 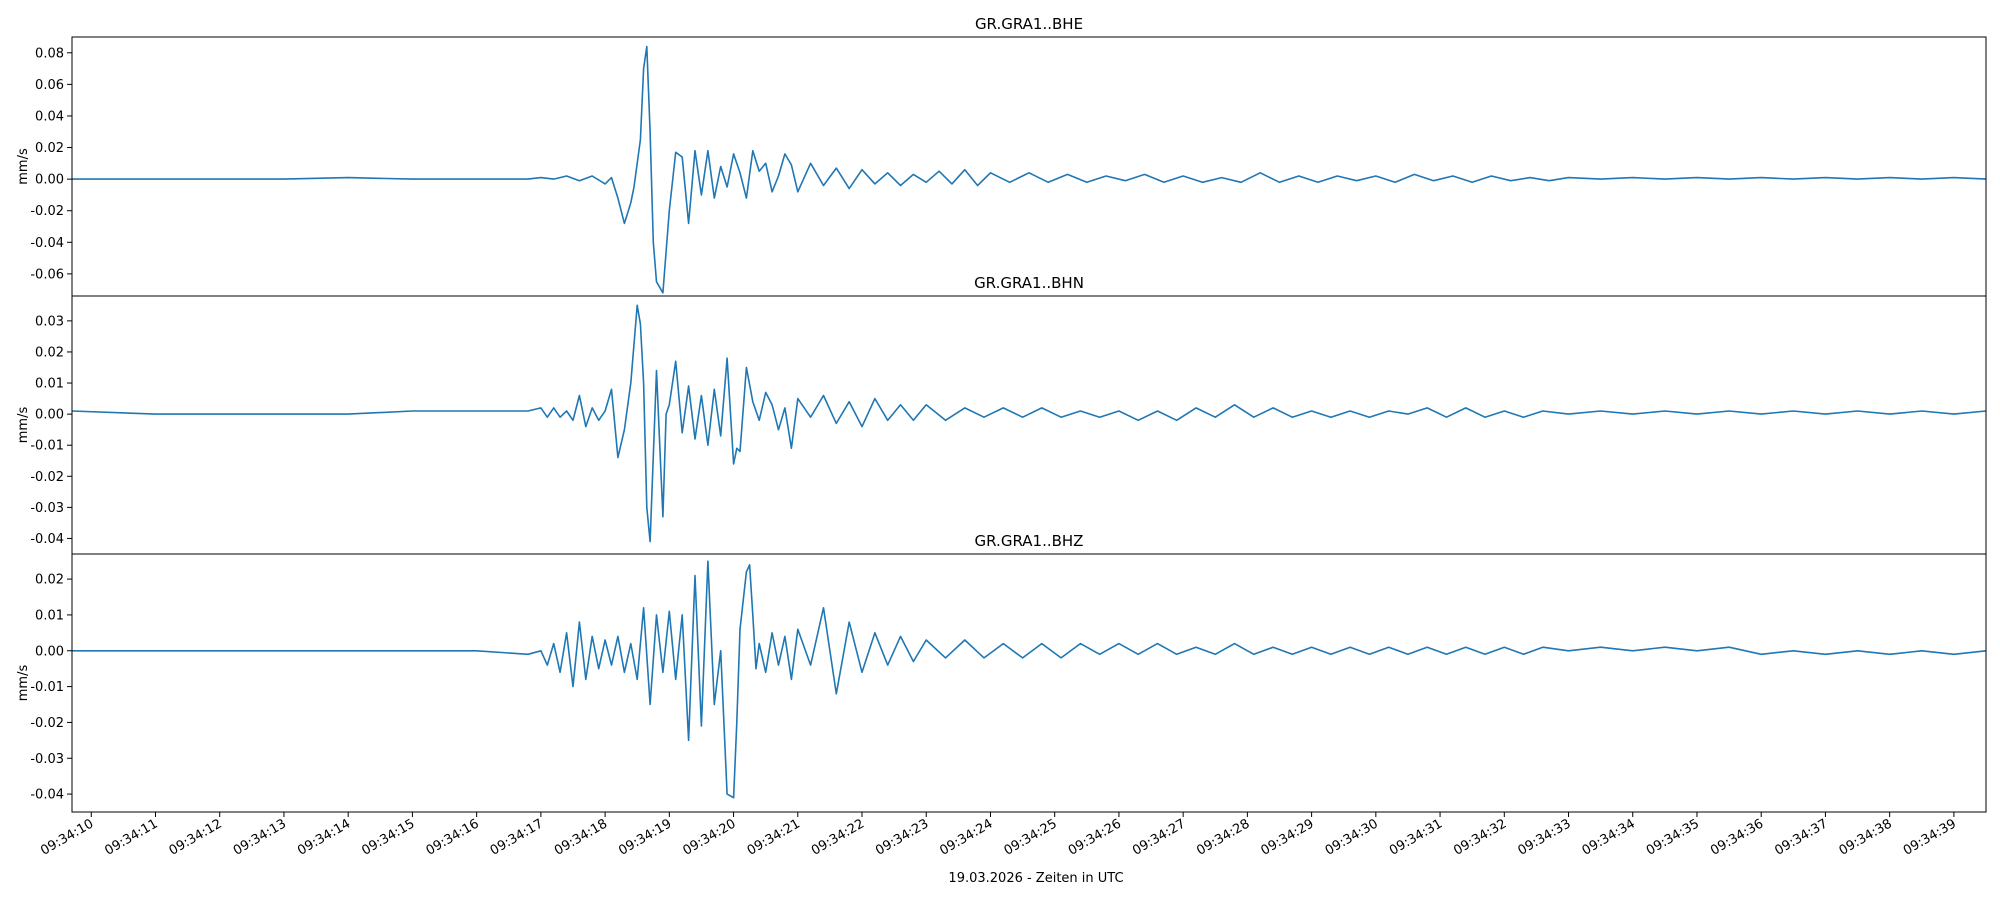 What do you see at coordinates (49, 53) in the screenshot?
I see `y-tick-label: 0.08` at bounding box center [49, 53].